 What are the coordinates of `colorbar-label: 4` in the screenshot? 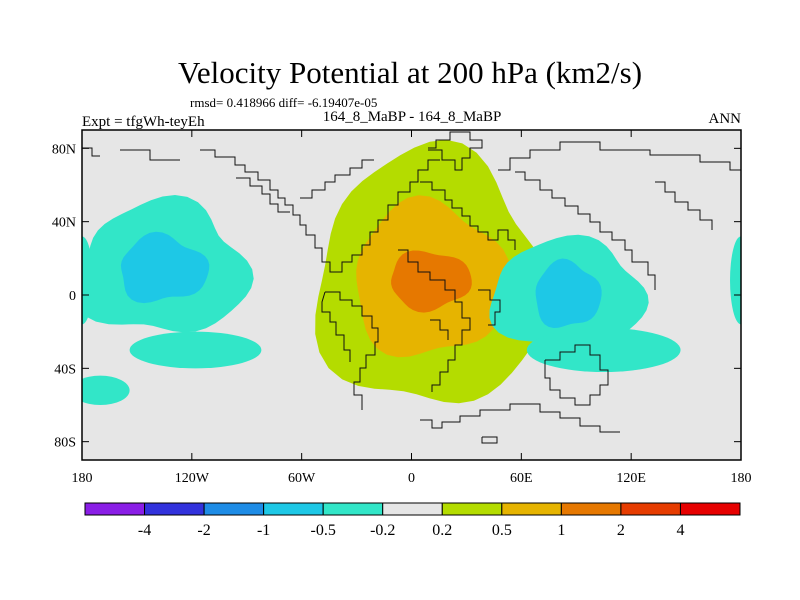 It's located at (680, 530).